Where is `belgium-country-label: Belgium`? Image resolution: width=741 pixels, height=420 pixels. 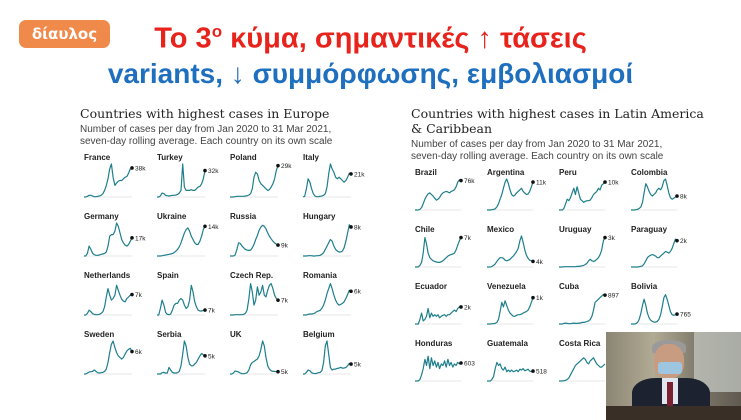 belgium-country-label: Belgium is located at coordinates (319, 334).